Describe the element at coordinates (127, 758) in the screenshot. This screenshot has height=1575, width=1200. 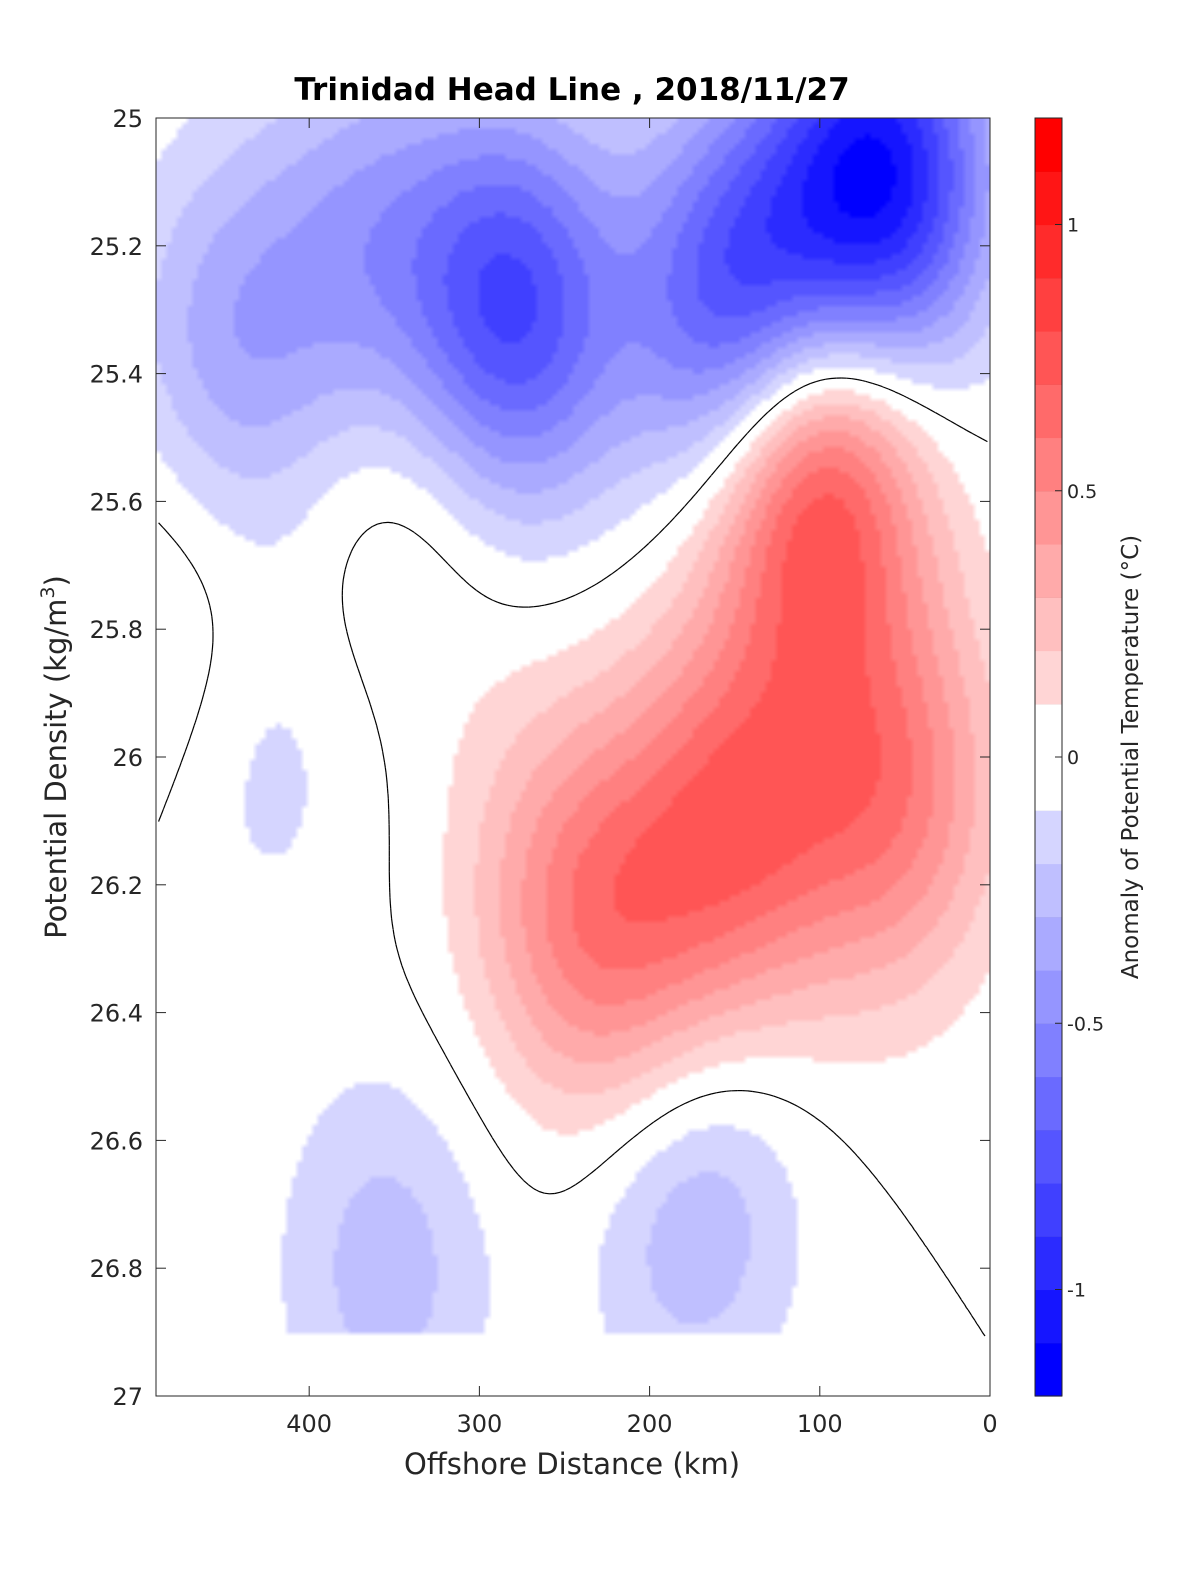
I see `y-tick-label: 26` at that location.